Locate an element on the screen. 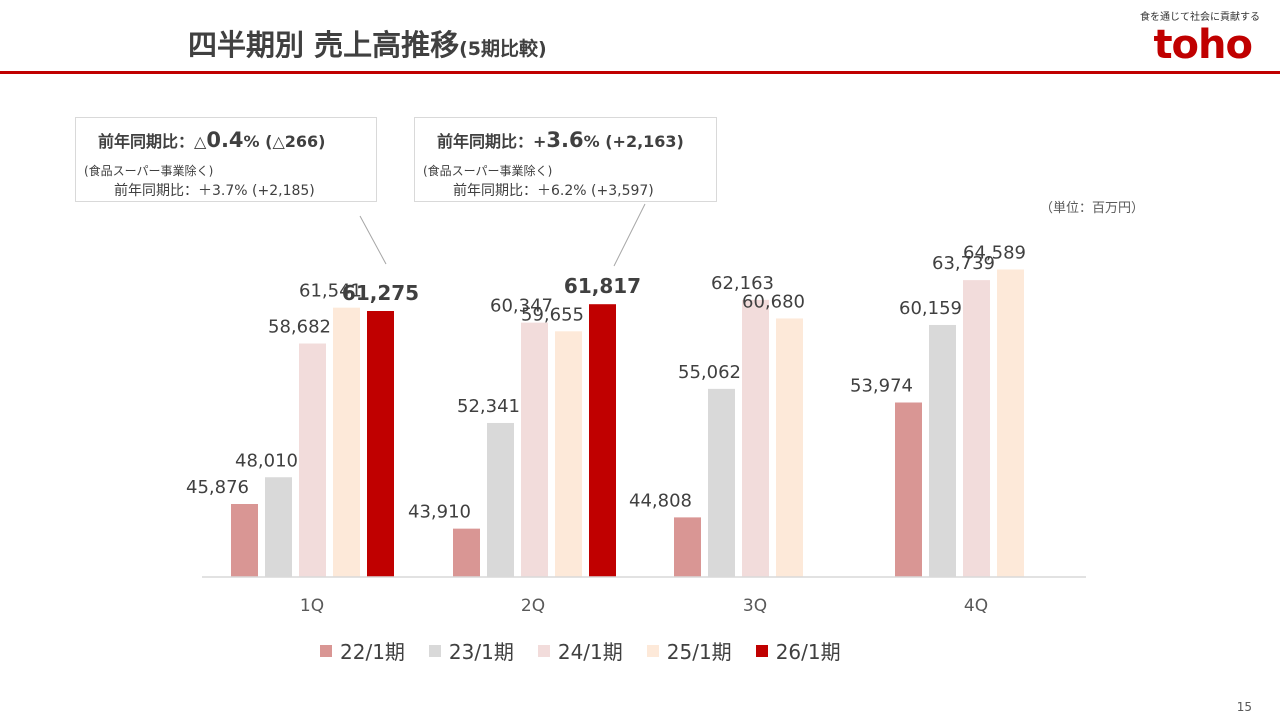 This screenshot has height=720, width=1280. callout-1q-label: 前年同期比： is located at coordinates (146, 141).